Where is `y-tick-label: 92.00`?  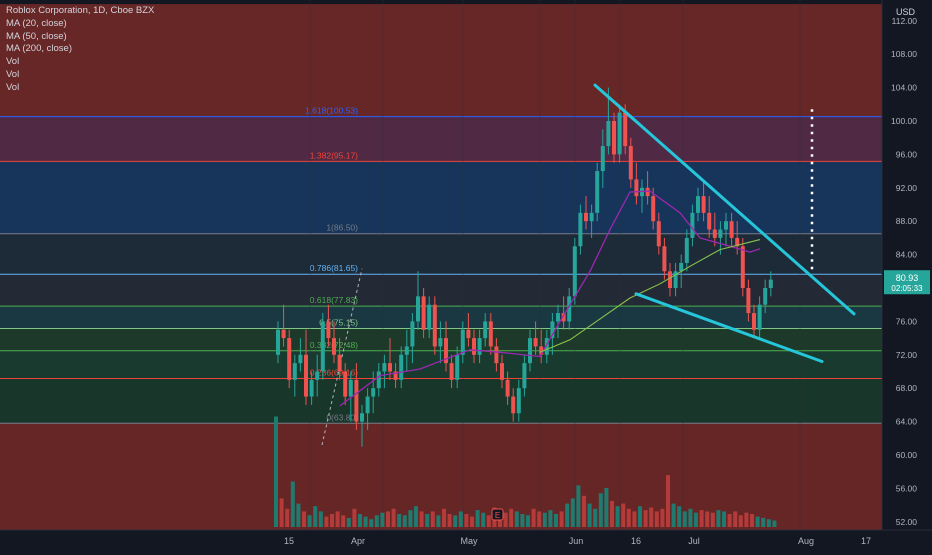
y-tick-label: 92.00 is located at coordinates (907, 188).